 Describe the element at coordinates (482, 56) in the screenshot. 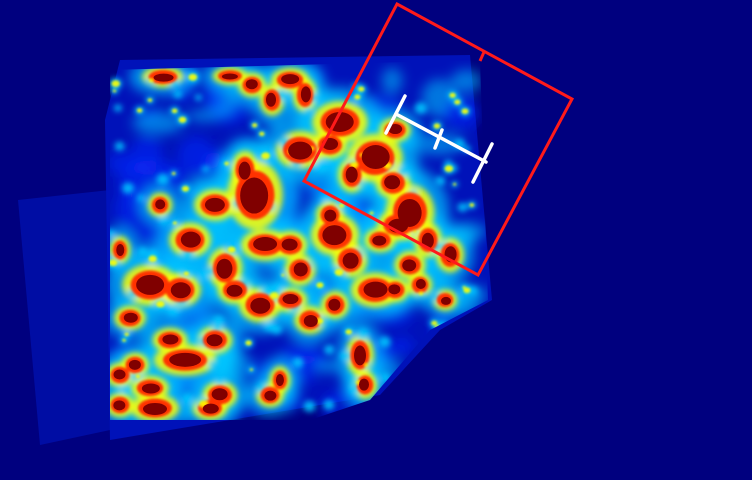

I see `frame-tick` at that location.